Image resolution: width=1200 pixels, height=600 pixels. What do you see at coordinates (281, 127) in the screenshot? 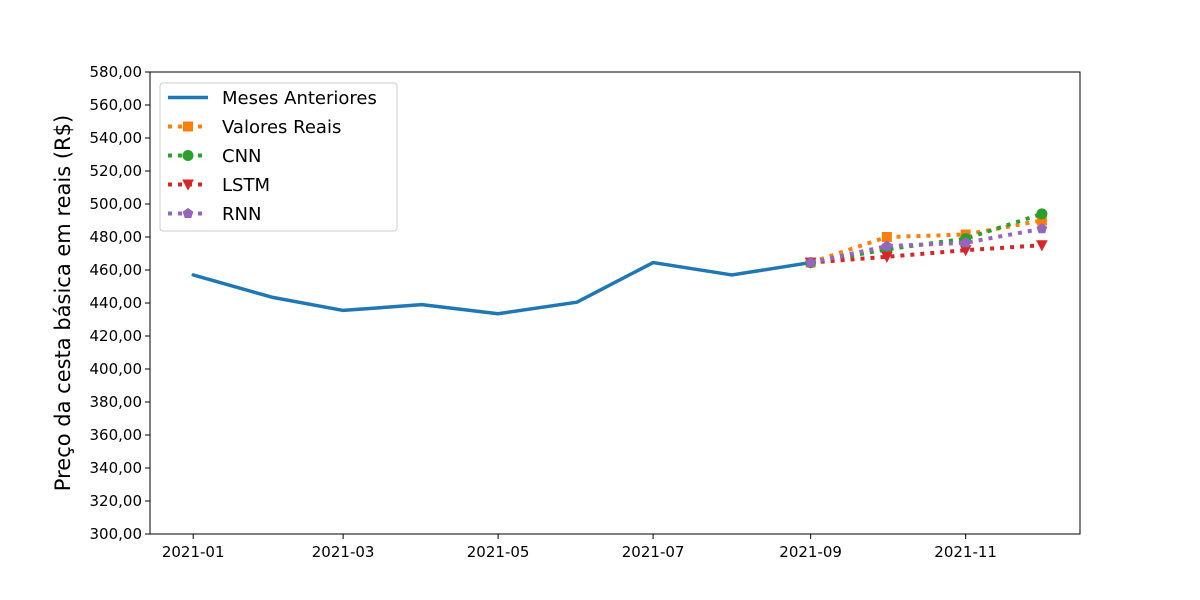
I see `legend-label: Valores Reais` at bounding box center [281, 127].